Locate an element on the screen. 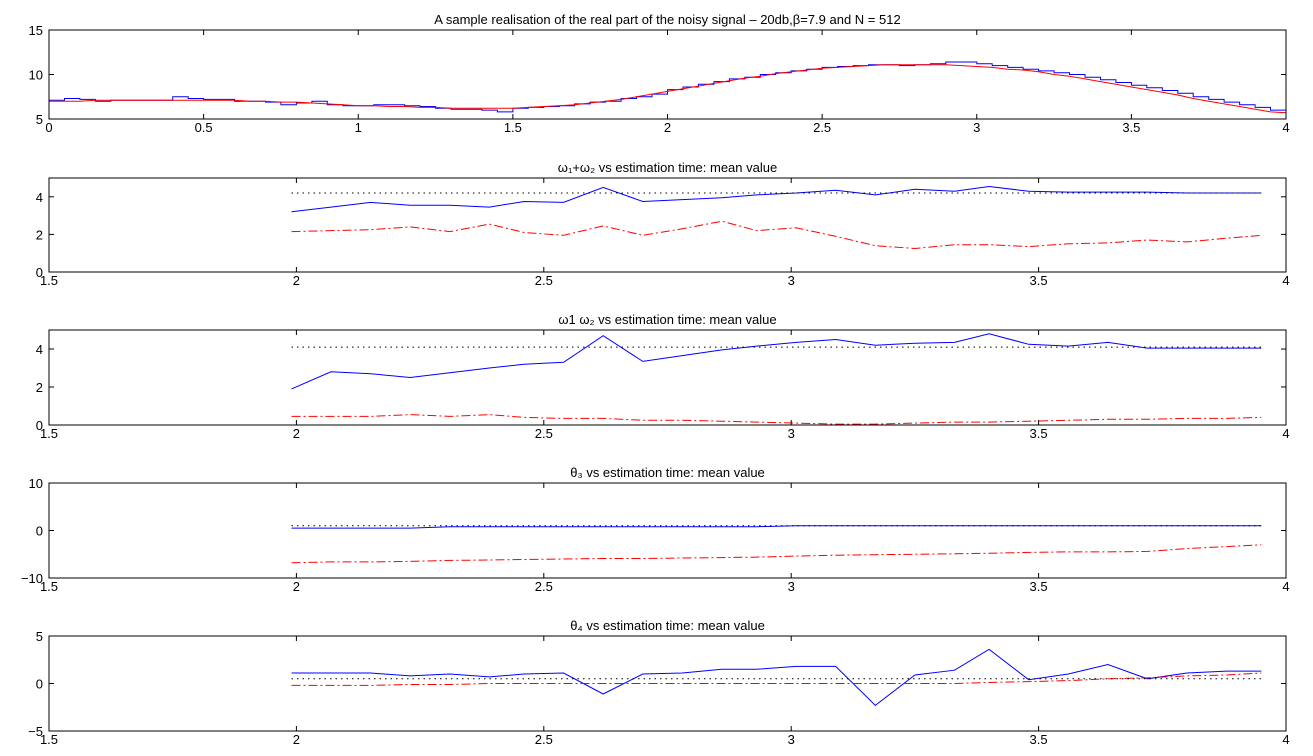  panel-title: θ₃ vs estimation time: mean value is located at coordinates (667, 472).